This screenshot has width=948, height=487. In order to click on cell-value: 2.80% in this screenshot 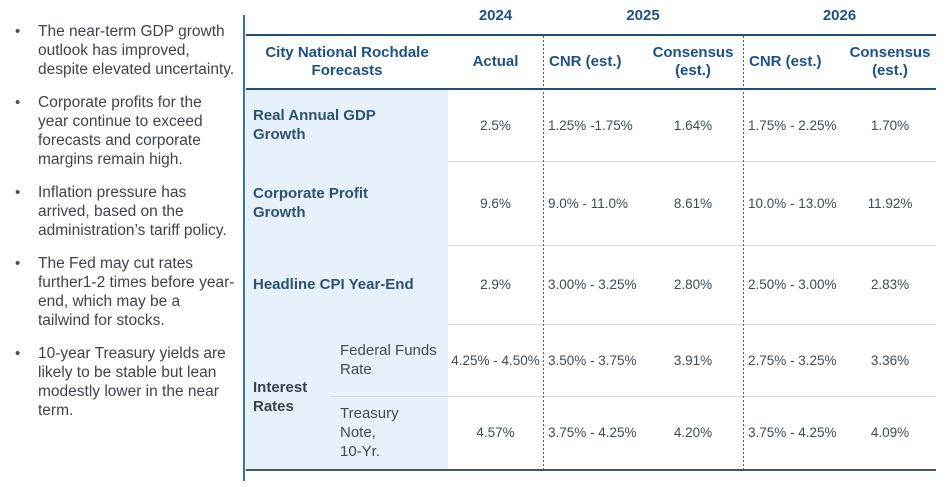, I will do `click(693, 284)`.